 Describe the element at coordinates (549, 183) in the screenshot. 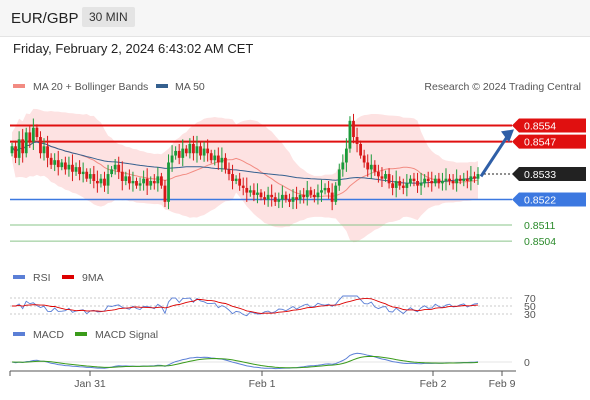

I see `level-labels: 0.8554 0.8547 0.8533 0.8522 0.8511 0.8504` at that location.